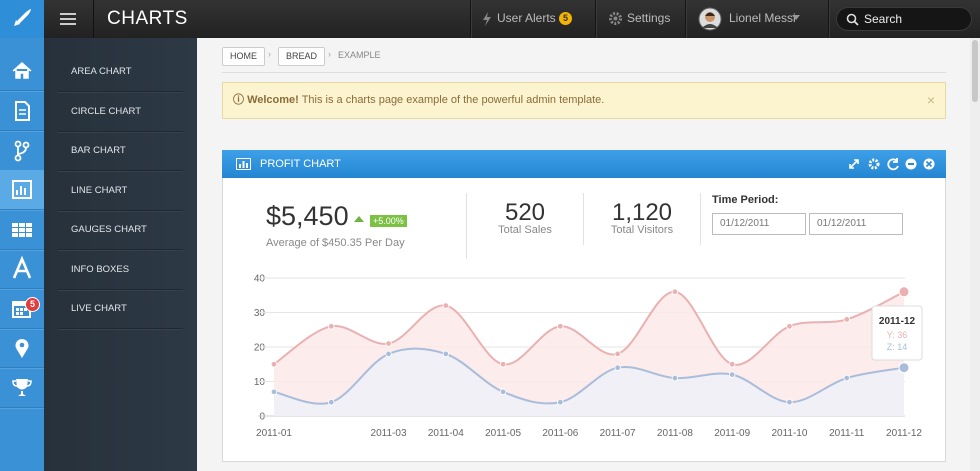  Describe the element at coordinates (789, 433) in the screenshot. I see `x-tick-label: 2011-10` at that location.